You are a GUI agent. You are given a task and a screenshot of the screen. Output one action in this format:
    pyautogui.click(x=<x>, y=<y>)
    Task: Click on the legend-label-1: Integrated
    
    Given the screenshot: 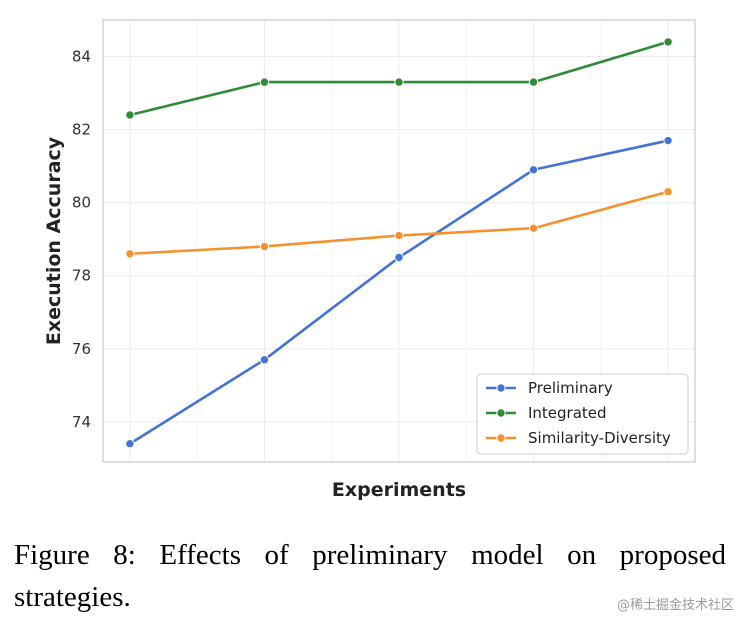 What is the action you would take?
    pyautogui.click(x=567, y=413)
    